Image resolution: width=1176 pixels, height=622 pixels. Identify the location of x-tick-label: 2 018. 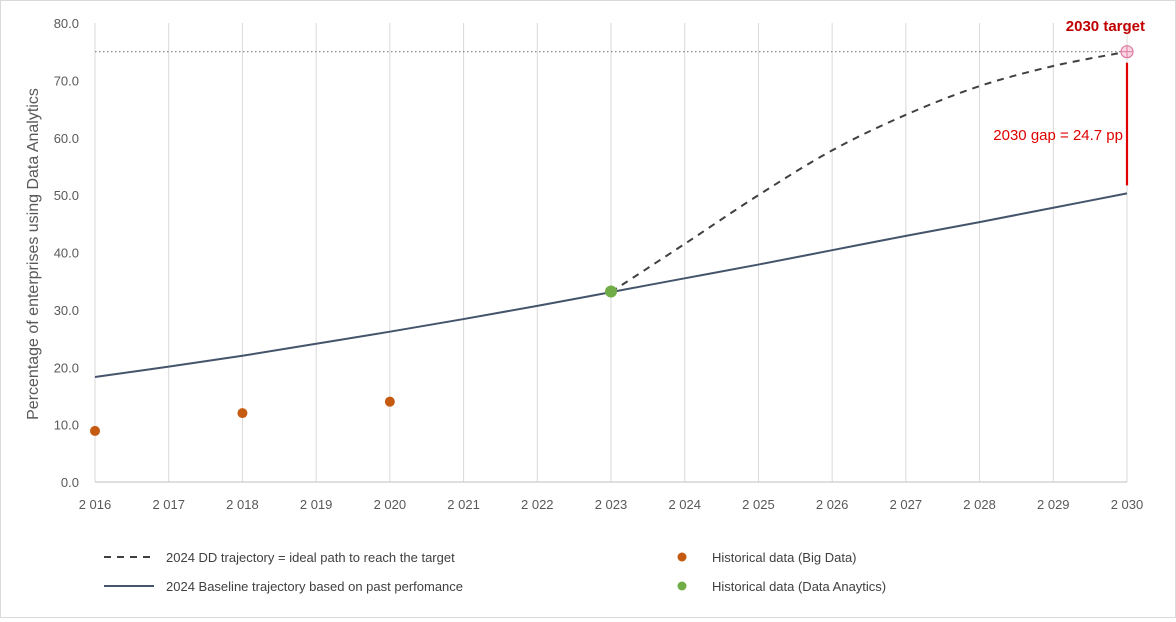
(242, 504).